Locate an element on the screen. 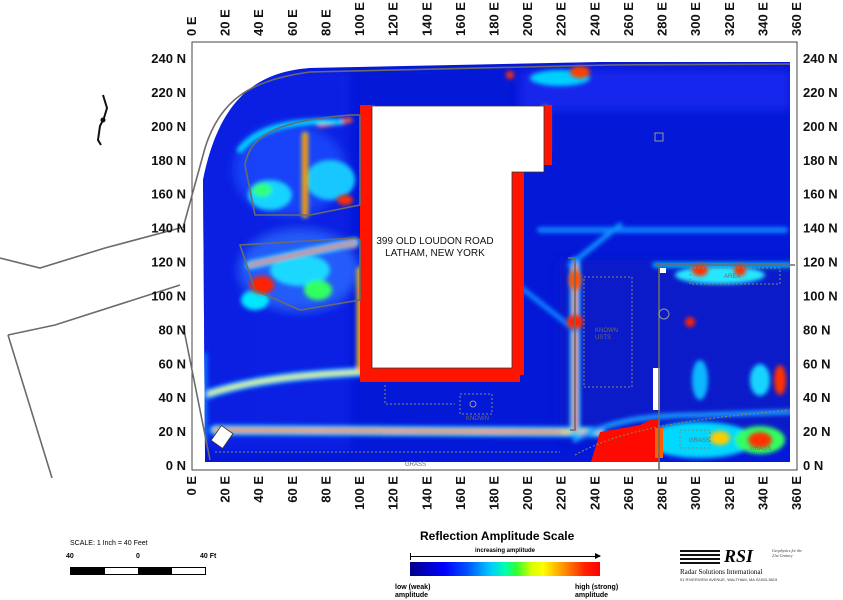 The height and width of the screenshot is (600, 843). amplitude-low-label: low (weak) amplitude is located at coordinates (412, 592).